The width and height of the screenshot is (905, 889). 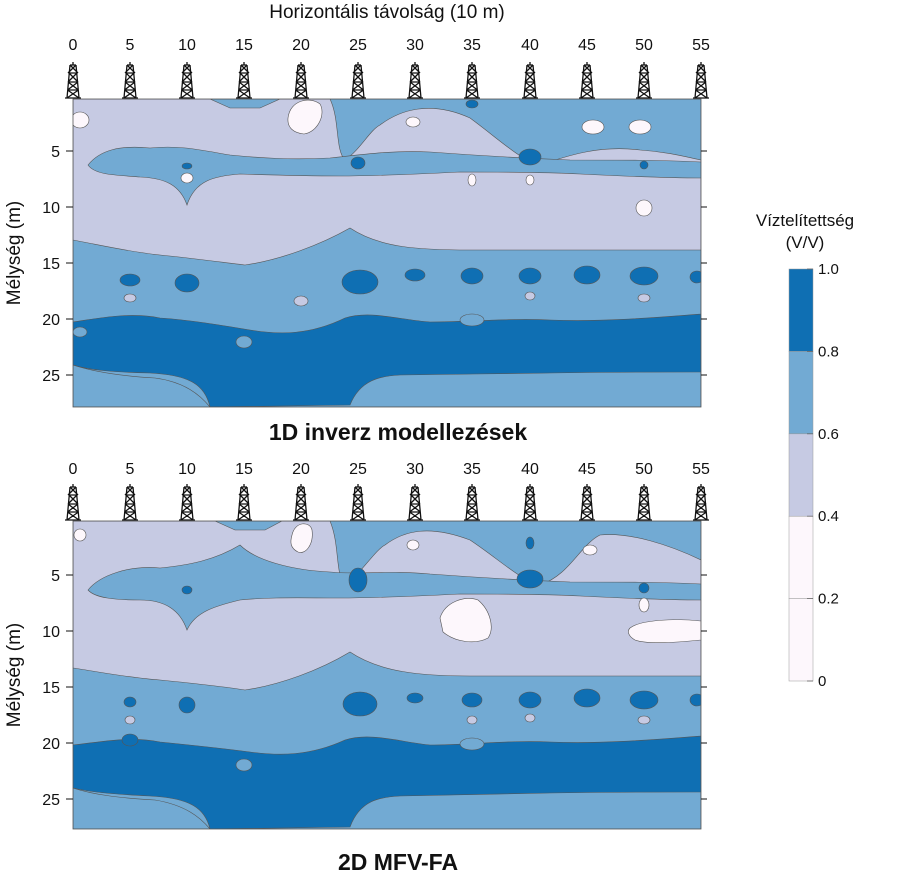 What do you see at coordinates (360, 282) in the screenshot?
I see `top-lens-16m-c` at bounding box center [360, 282].